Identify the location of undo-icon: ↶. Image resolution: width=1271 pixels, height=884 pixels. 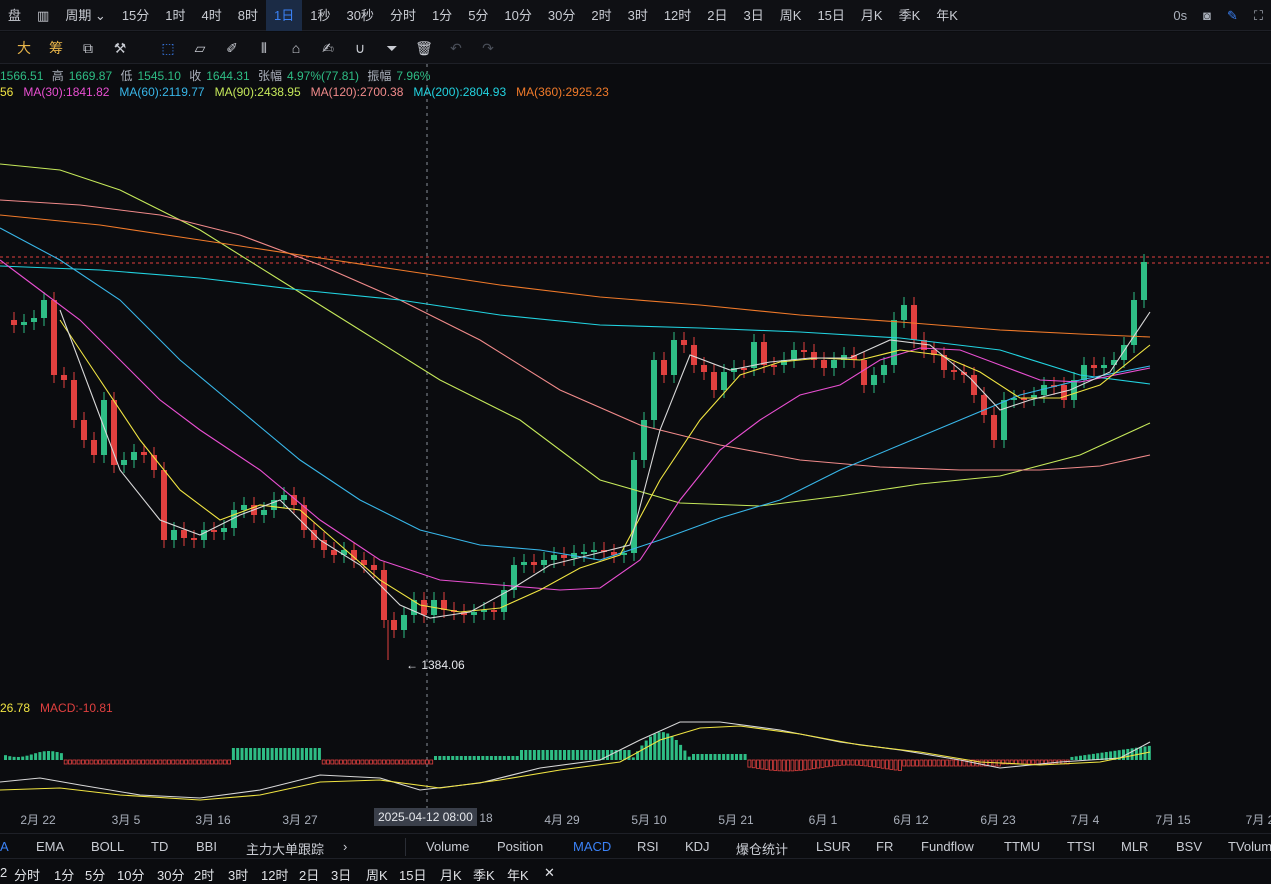
(456, 48).